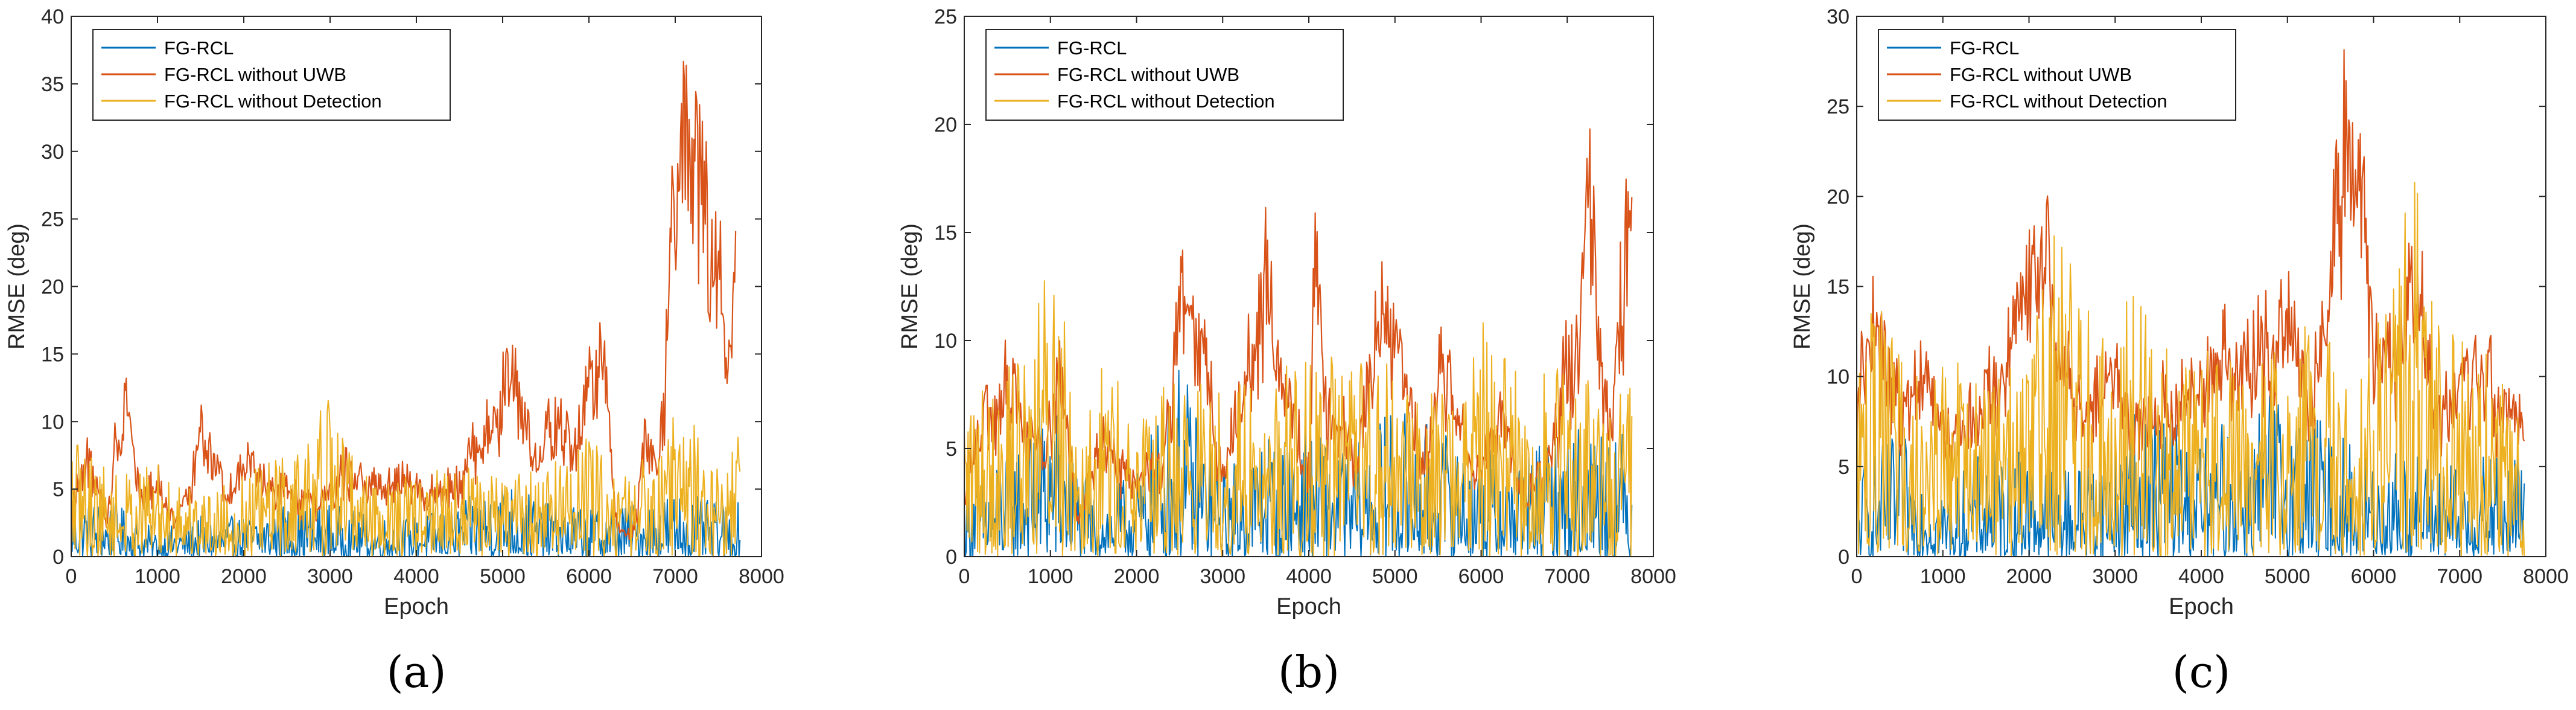 Image resolution: width=2576 pixels, height=710 pixels. What do you see at coordinates (416, 672) in the screenshot?
I see `panel-caption: (a)` at bounding box center [416, 672].